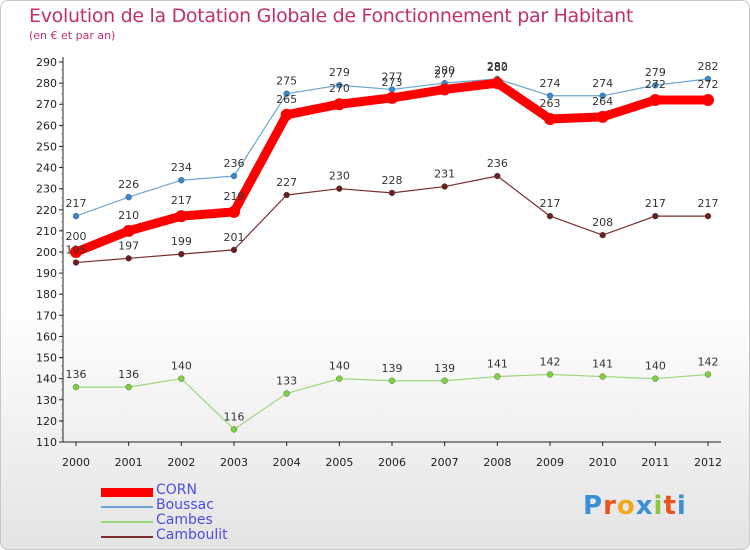  Describe the element at coordinates (497, 462) in the screenshot. I see `x-tick-label: 2008` at that location.